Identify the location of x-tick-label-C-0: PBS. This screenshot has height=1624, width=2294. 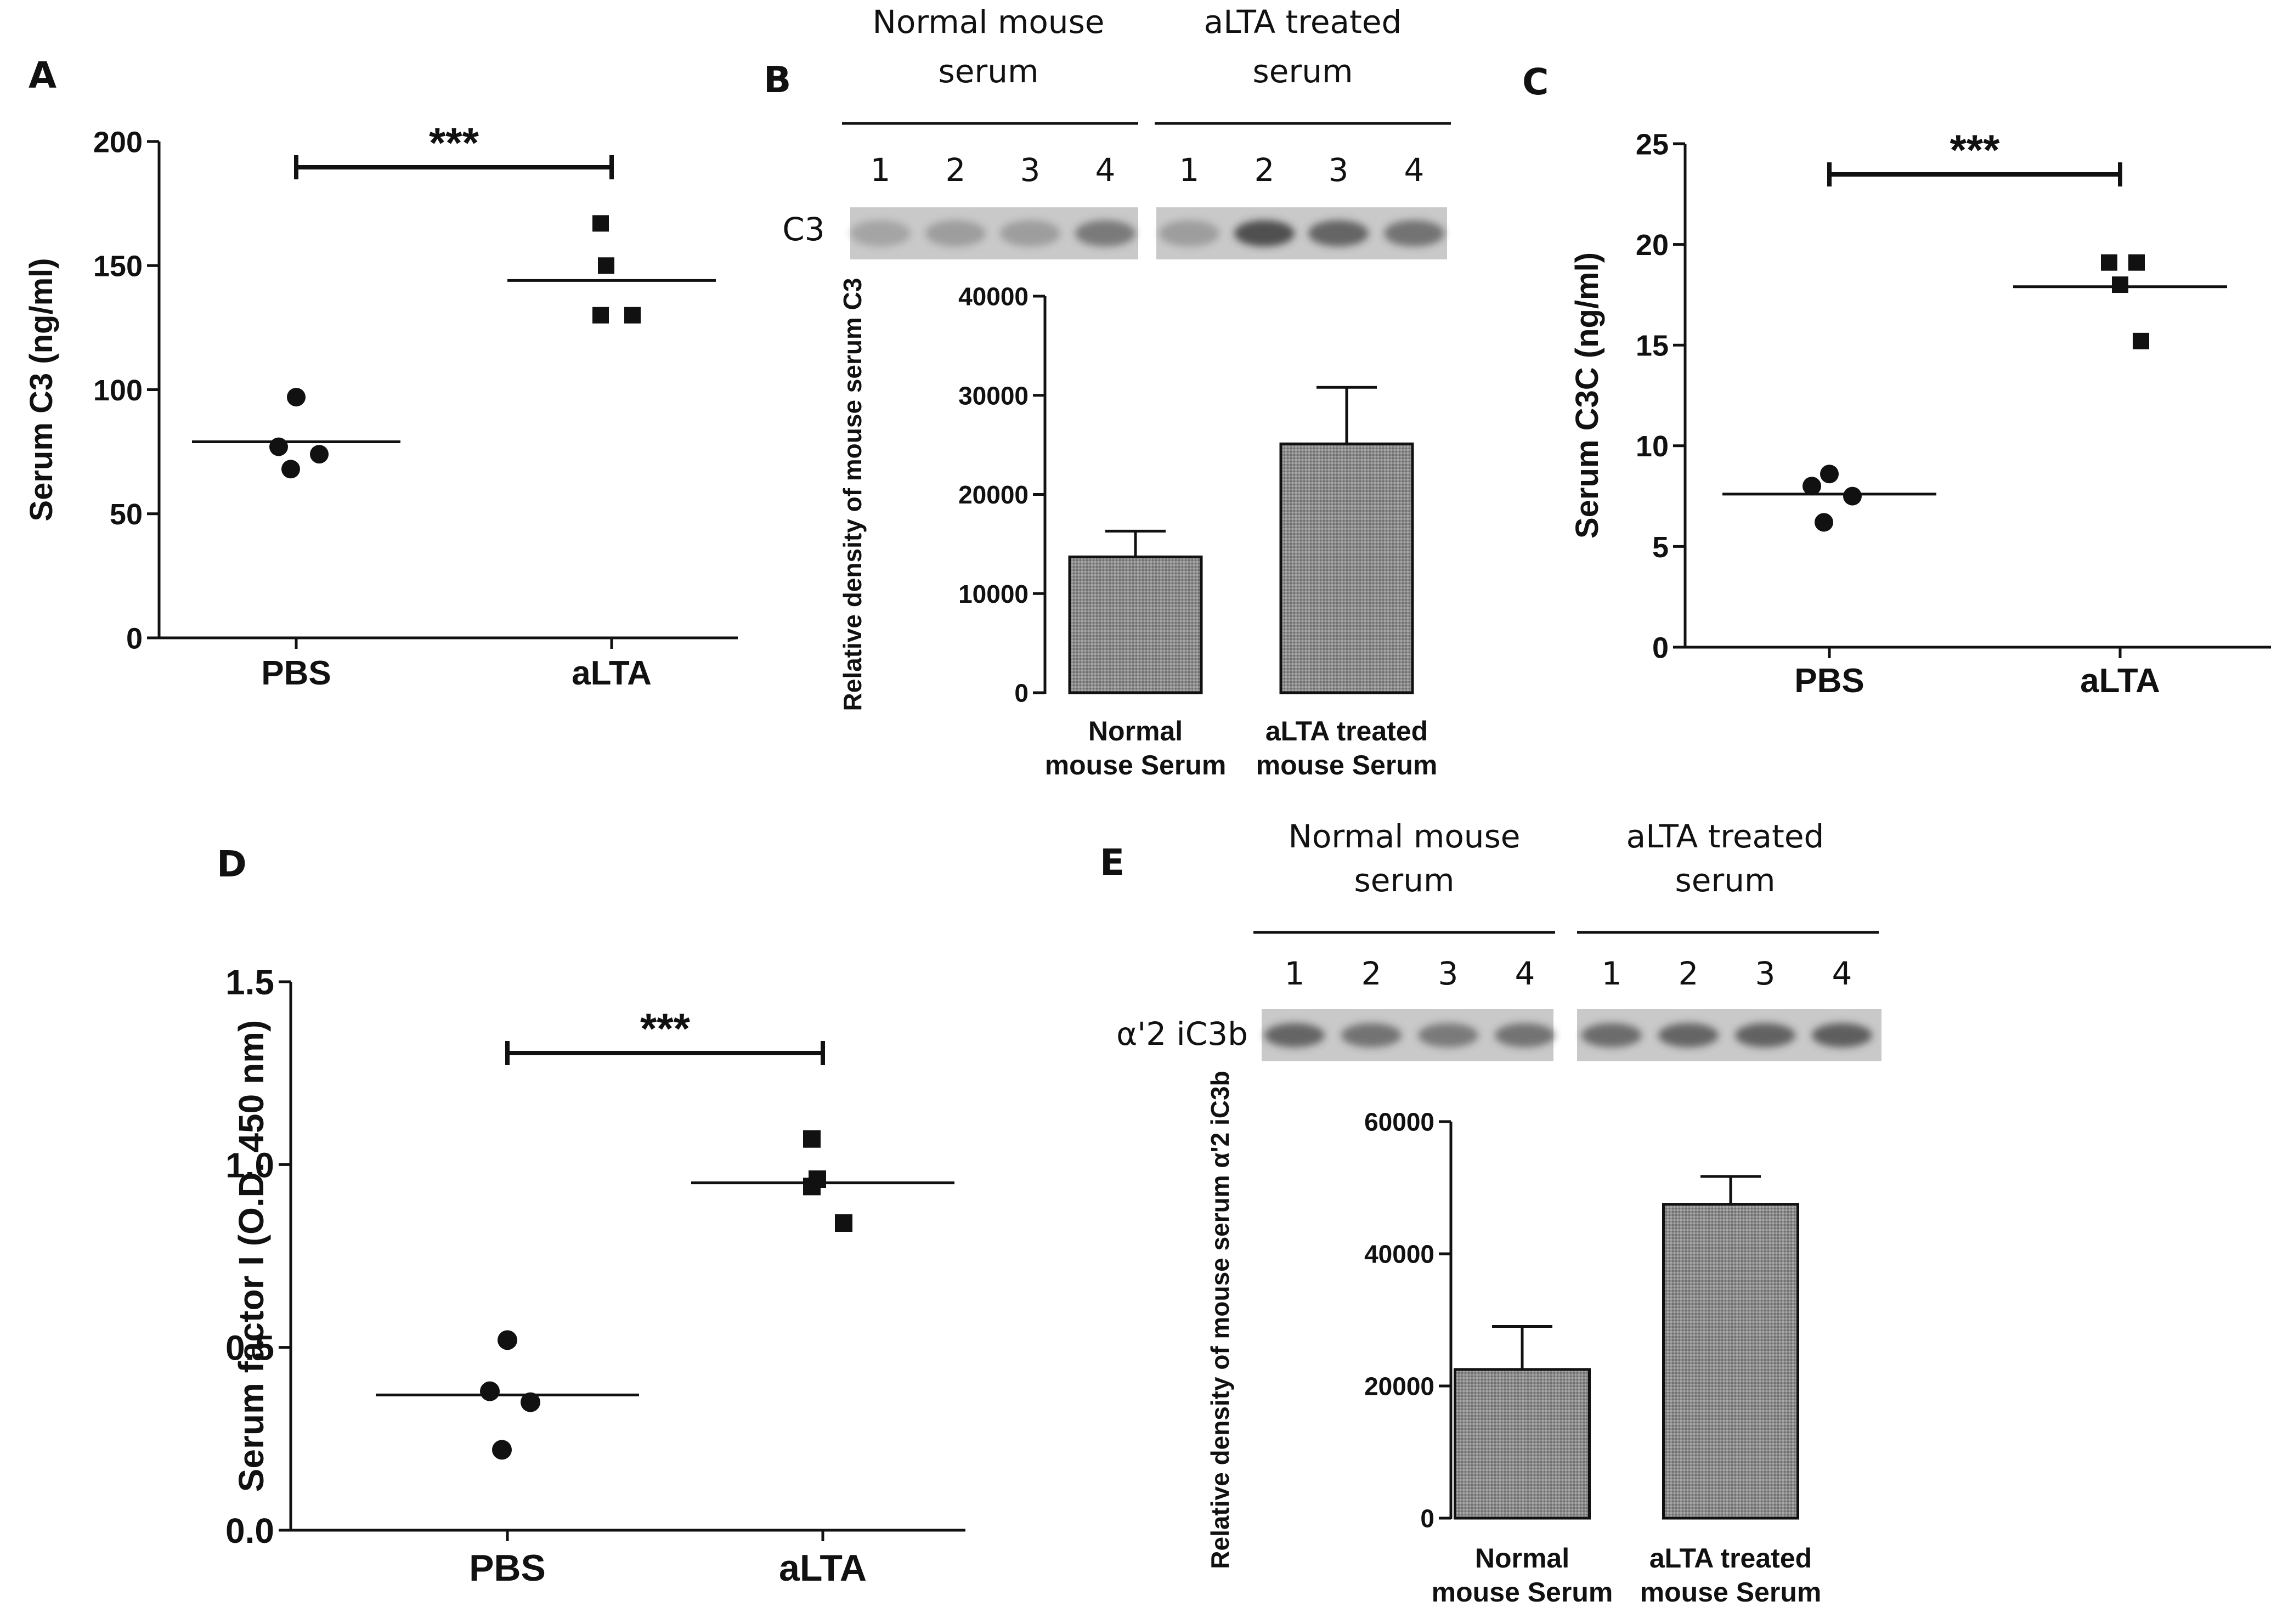
(1829, 681).